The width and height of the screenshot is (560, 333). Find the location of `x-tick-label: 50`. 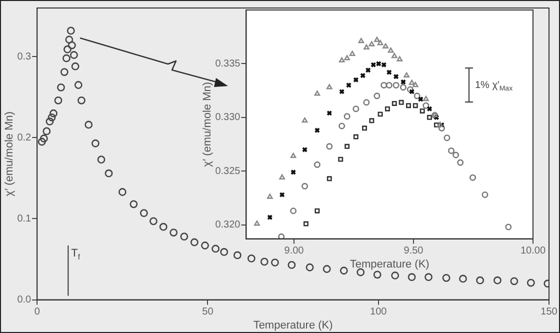

x-tick-label: 50 is located at coordinates (208, 312).